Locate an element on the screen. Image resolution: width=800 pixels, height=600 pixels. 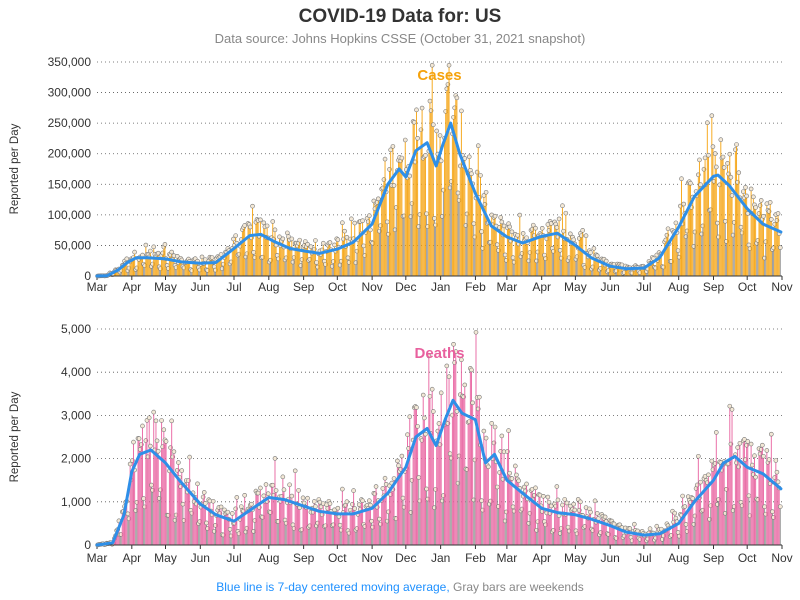
x-tick-label: Feb is located at coordinates (475, 287).